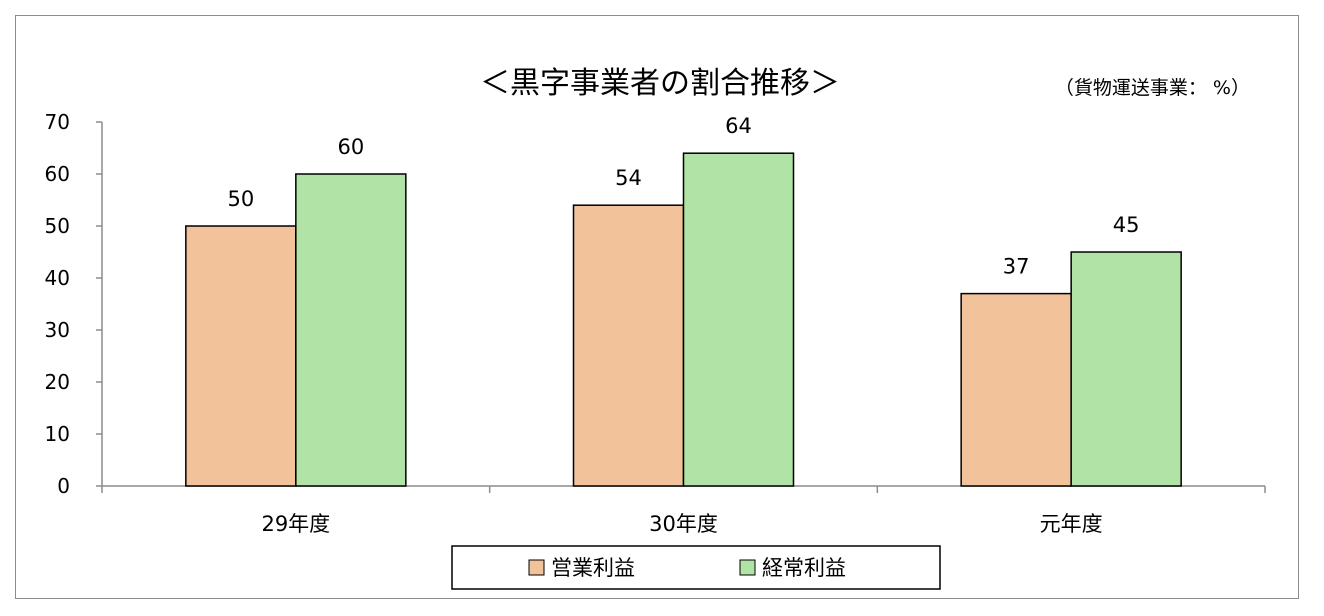 This screenshot has width=1324, height=616. What do you see at coordinates (57, 226) in the screenshot?
I see `y-tick-label: 50` at bounding box center [57, 226].